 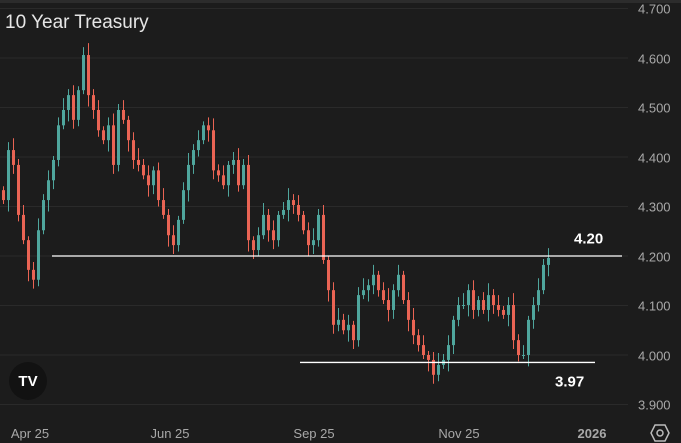 I want to click on tradingview-logo: TV, so click(x=28, y=381).